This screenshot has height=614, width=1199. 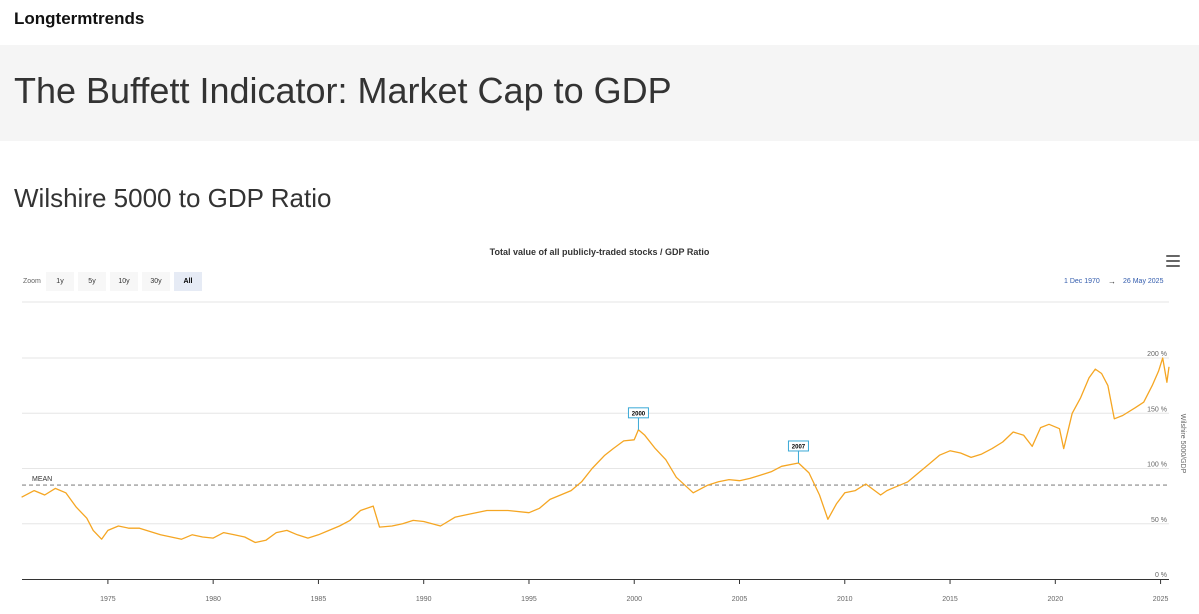 What do you see at coordinates (1161, 599) in the screenshot?
I see `x-tick-label: 2025` at bounding box center [1161, 599].